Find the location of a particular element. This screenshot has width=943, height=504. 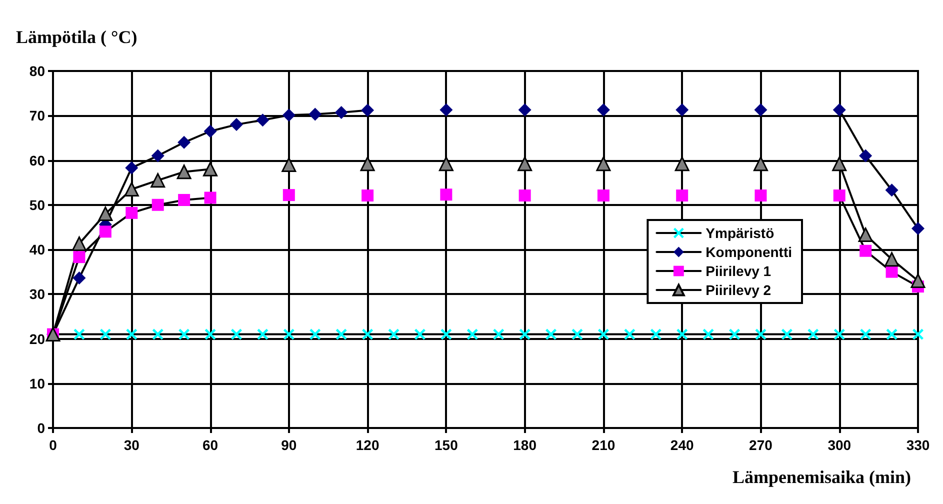

y-tick-label: 10 is located at coordinates (37, 383).